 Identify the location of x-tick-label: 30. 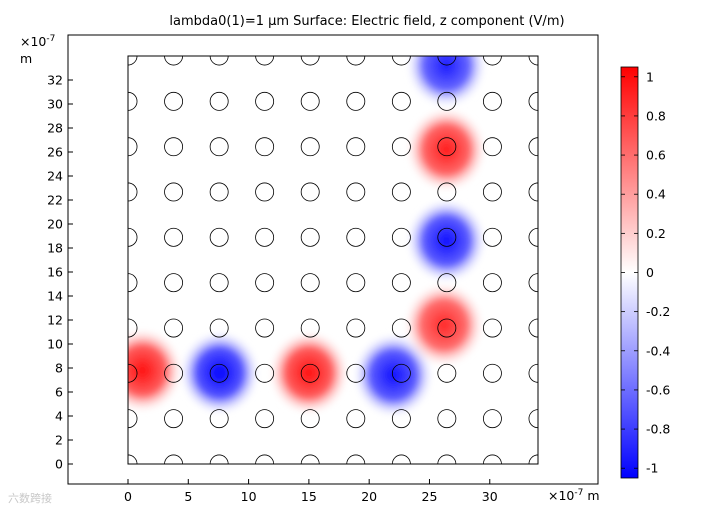
(490, 496).